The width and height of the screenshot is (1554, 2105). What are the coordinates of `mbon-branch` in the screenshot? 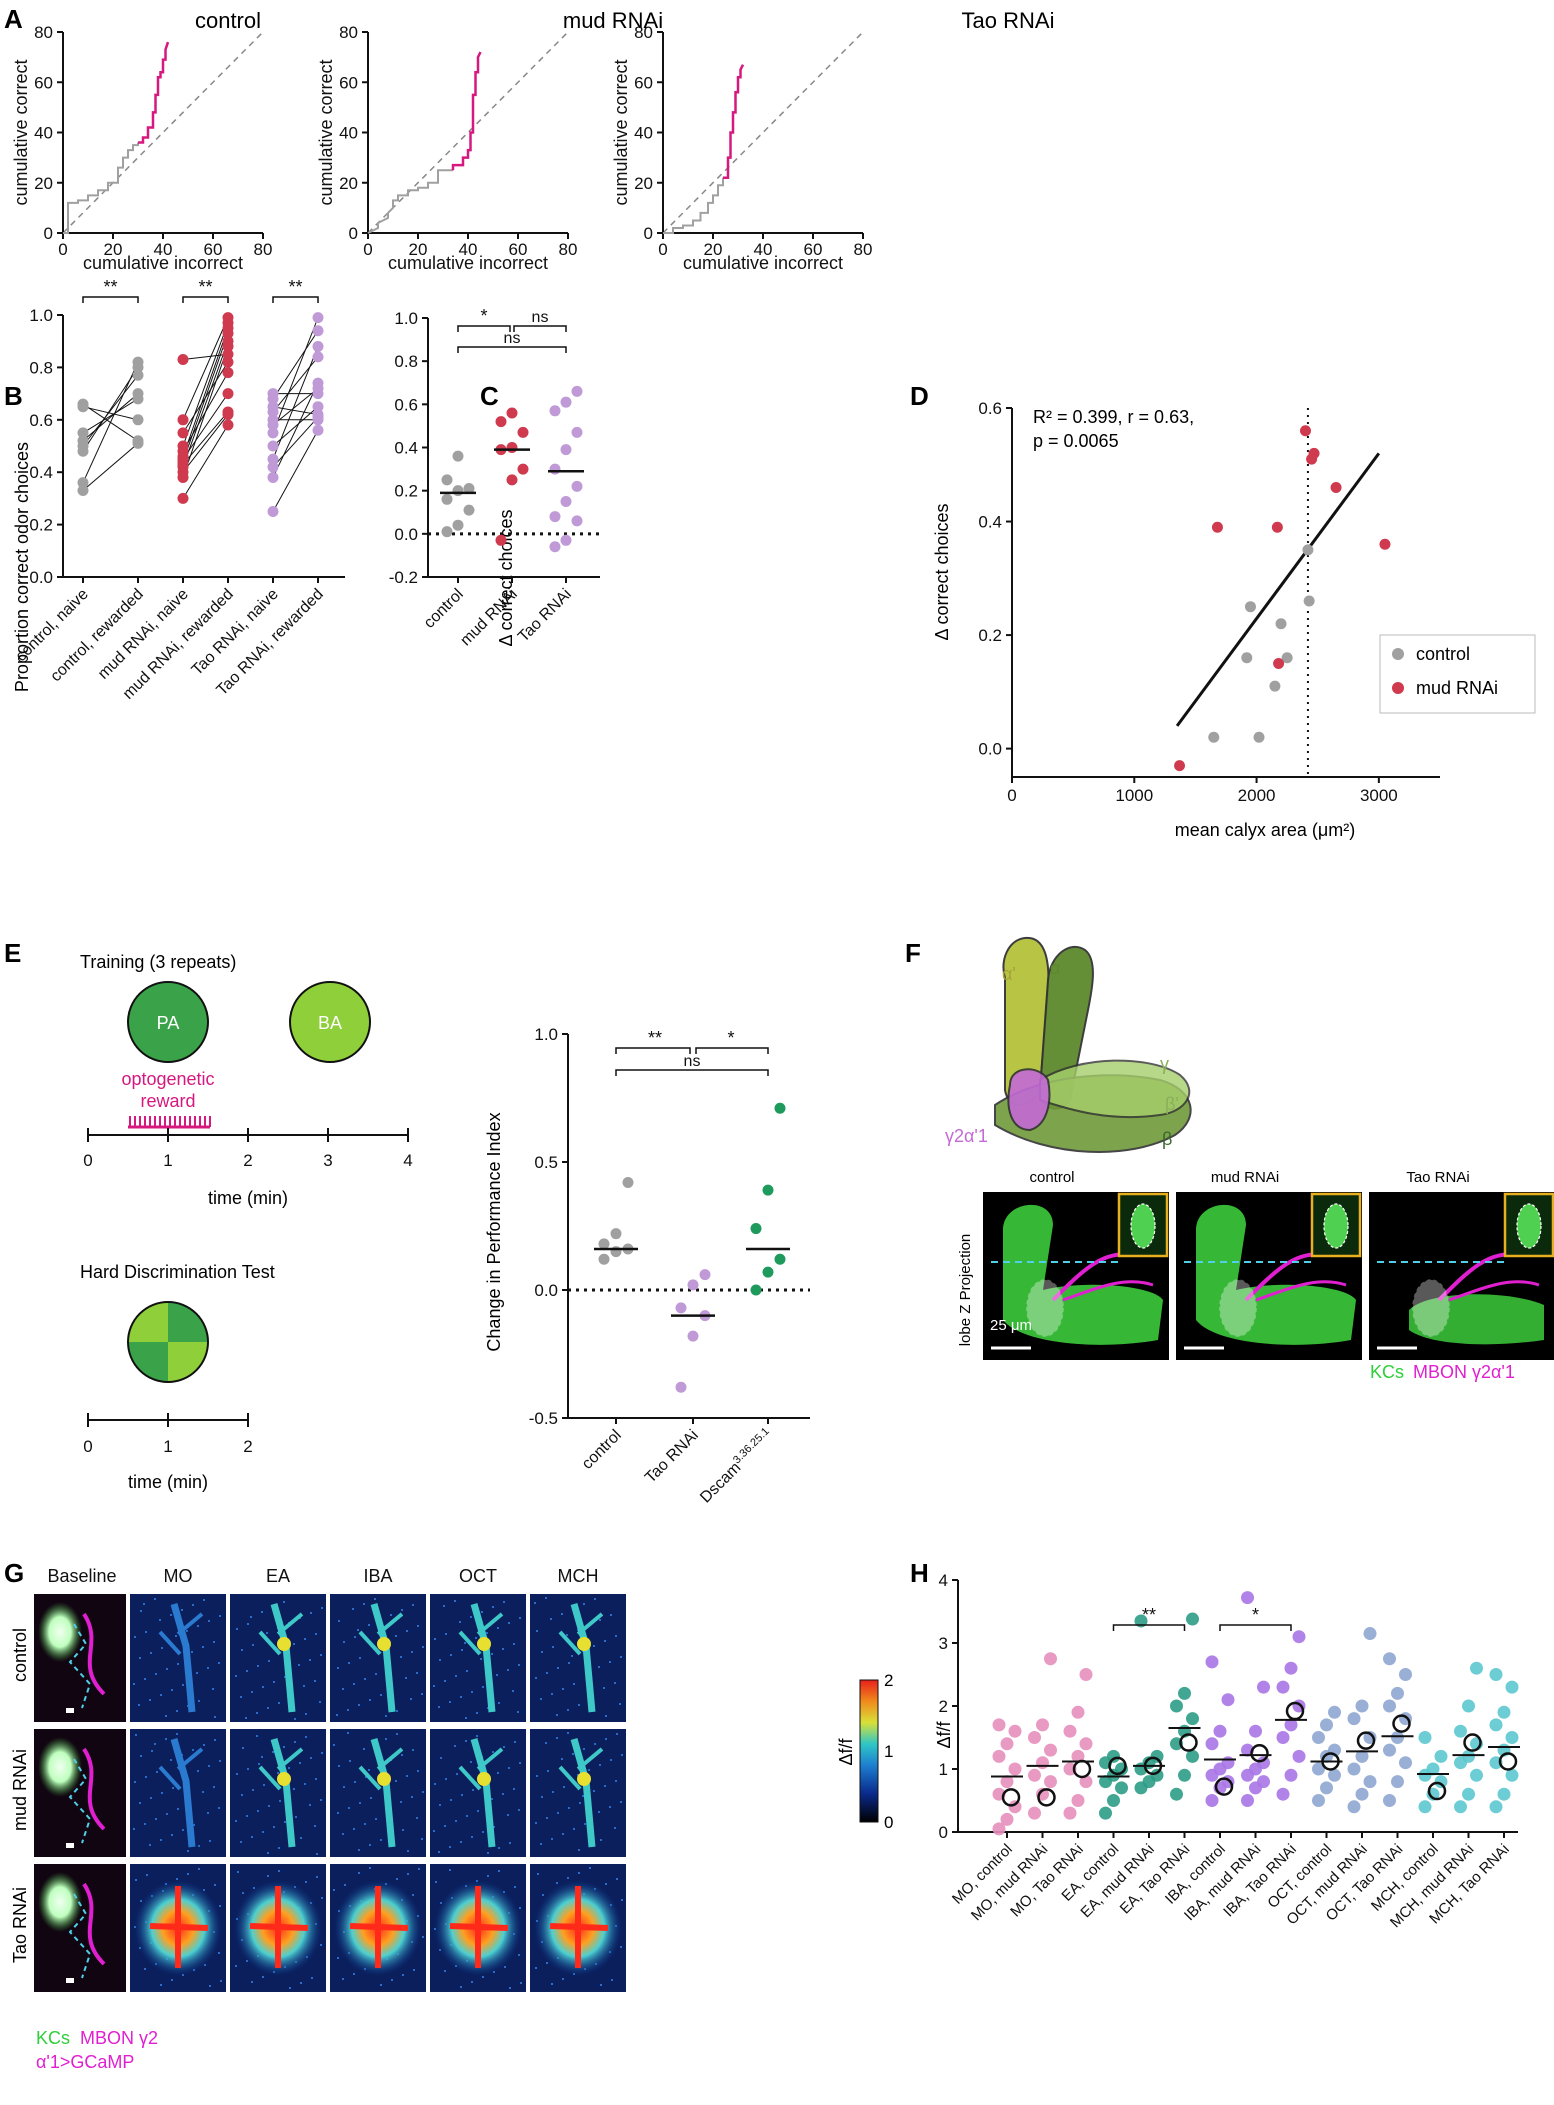 It's located at (481, 1769).